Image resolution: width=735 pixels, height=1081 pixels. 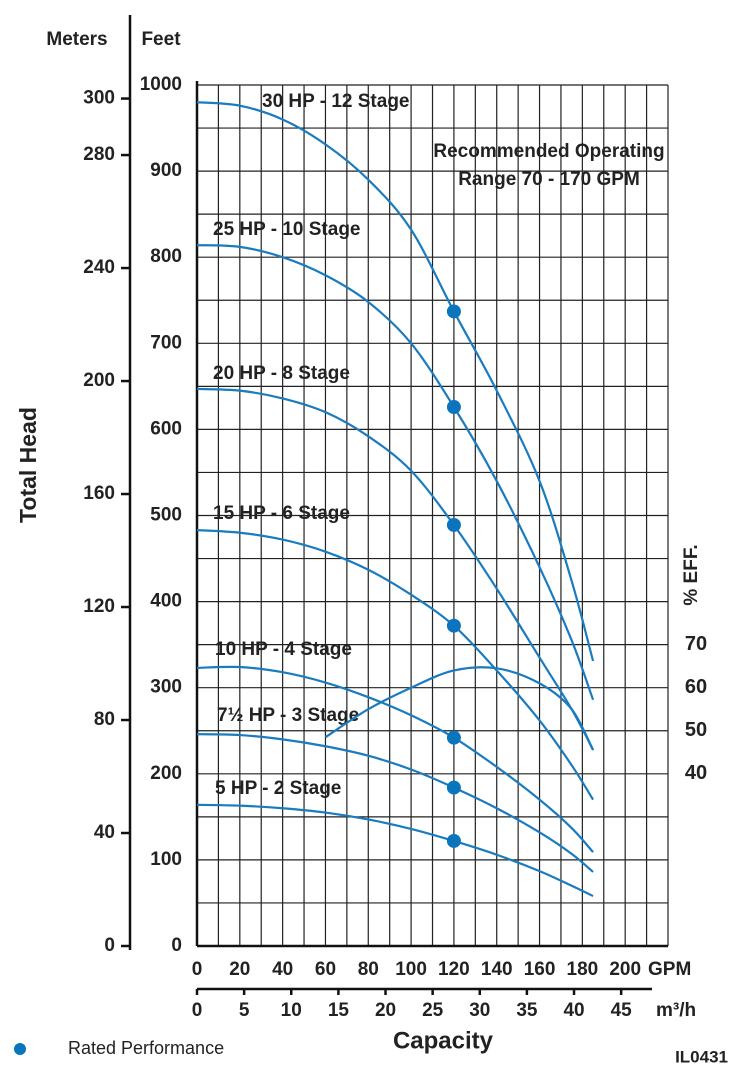 I want to click on x-title: Capacity, so click(x=443, y=1040).